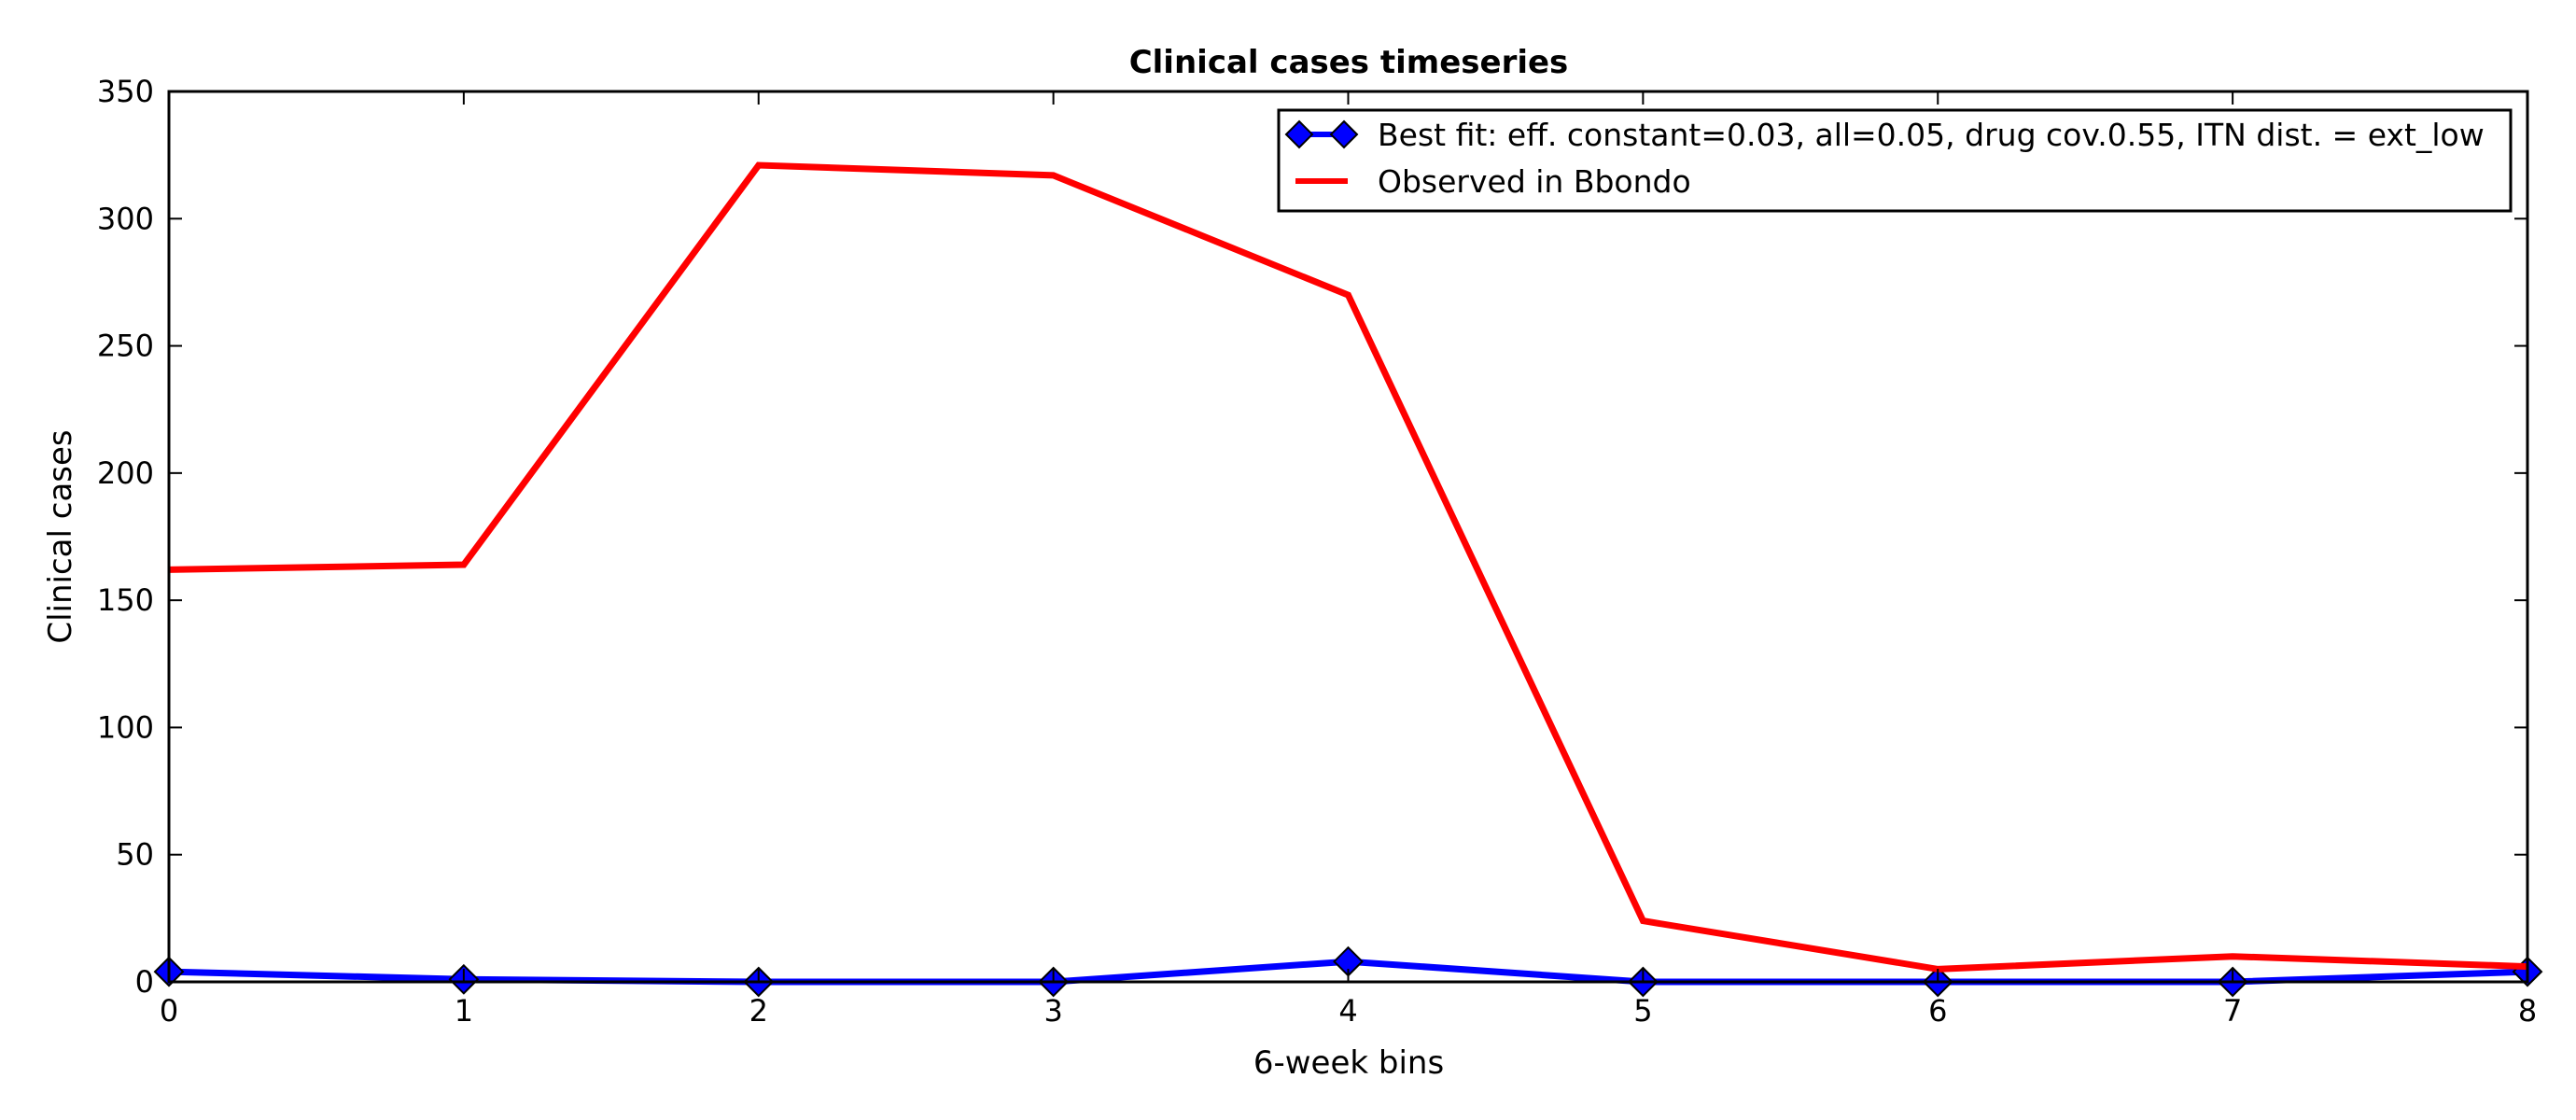  What do you see at coordinates (126, 91) in the screenshot?
I see `y-tick-label-350: 350` at bounding box center [126, 91].